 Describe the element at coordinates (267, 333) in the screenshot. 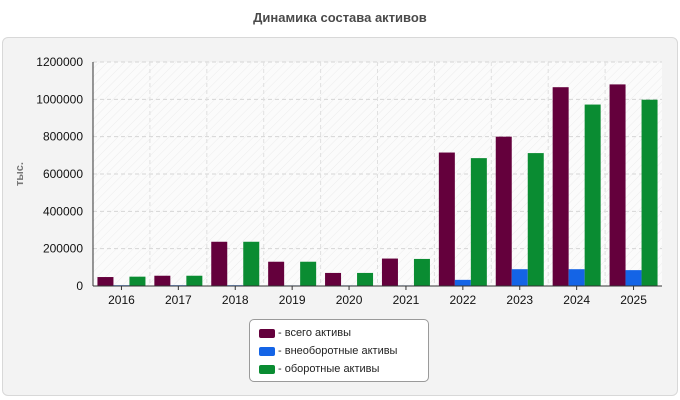

I see `legend-swatch-total` at that location.